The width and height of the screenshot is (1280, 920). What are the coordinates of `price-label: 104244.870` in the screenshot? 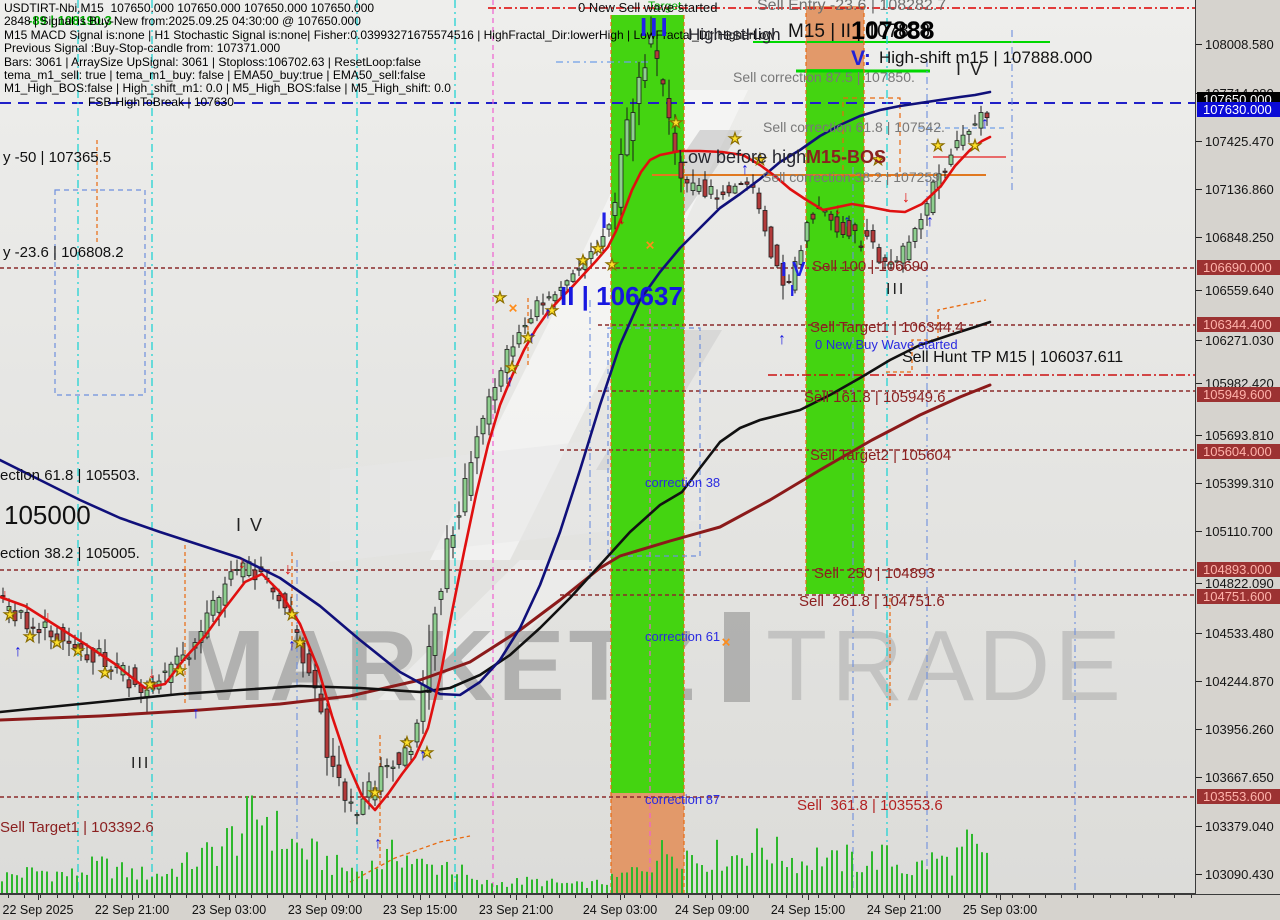 It's located at (1239, 681).